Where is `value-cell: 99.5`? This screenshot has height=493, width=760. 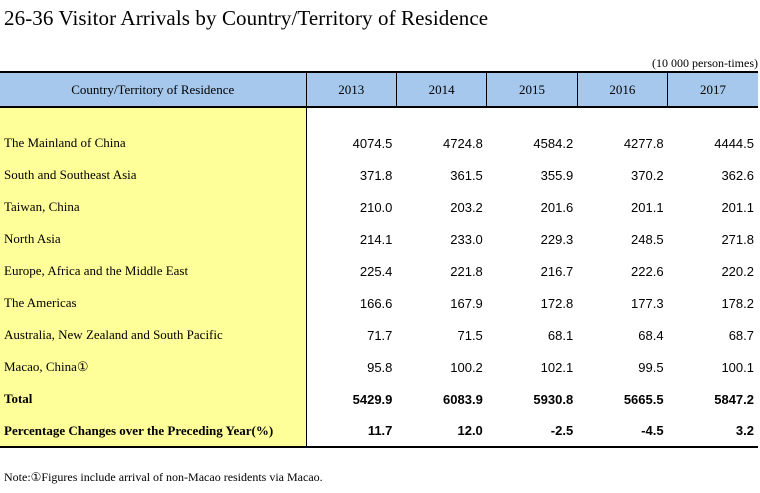 value-cell: 99.5 is located at coordinates (651, 367).